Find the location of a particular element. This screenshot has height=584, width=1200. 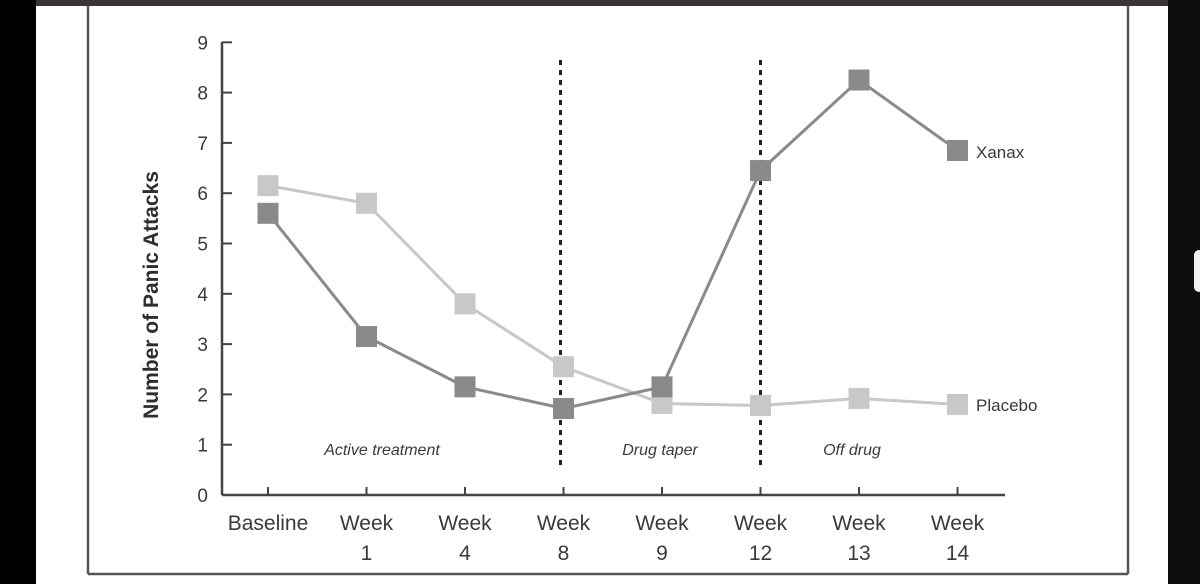

y-tick-label: 5 is located at coordinates (202, 245).